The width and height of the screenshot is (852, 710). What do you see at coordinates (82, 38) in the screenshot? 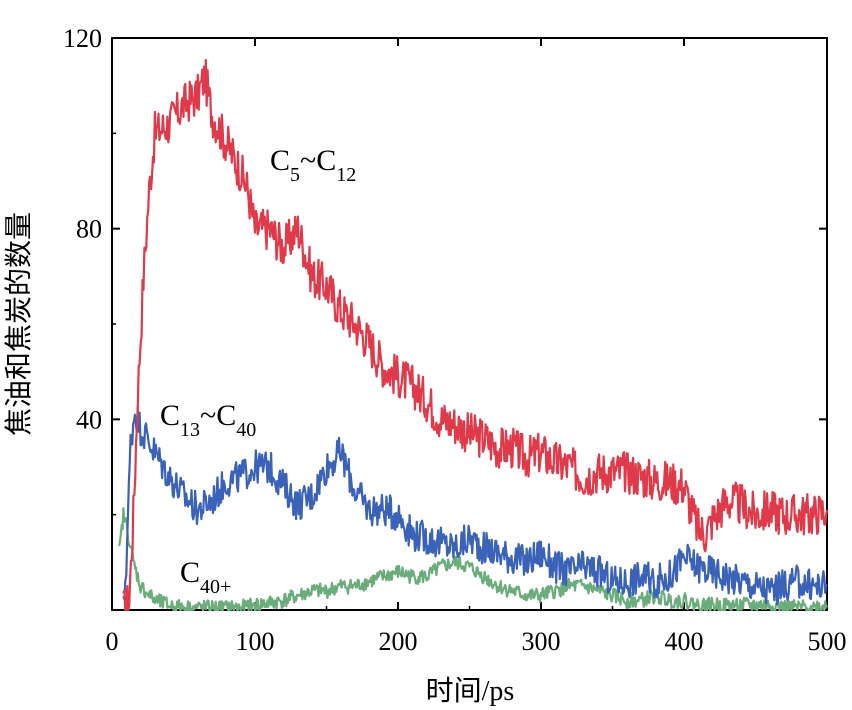
I see `y-tick-label: 120` at bounding box center [82, 38].